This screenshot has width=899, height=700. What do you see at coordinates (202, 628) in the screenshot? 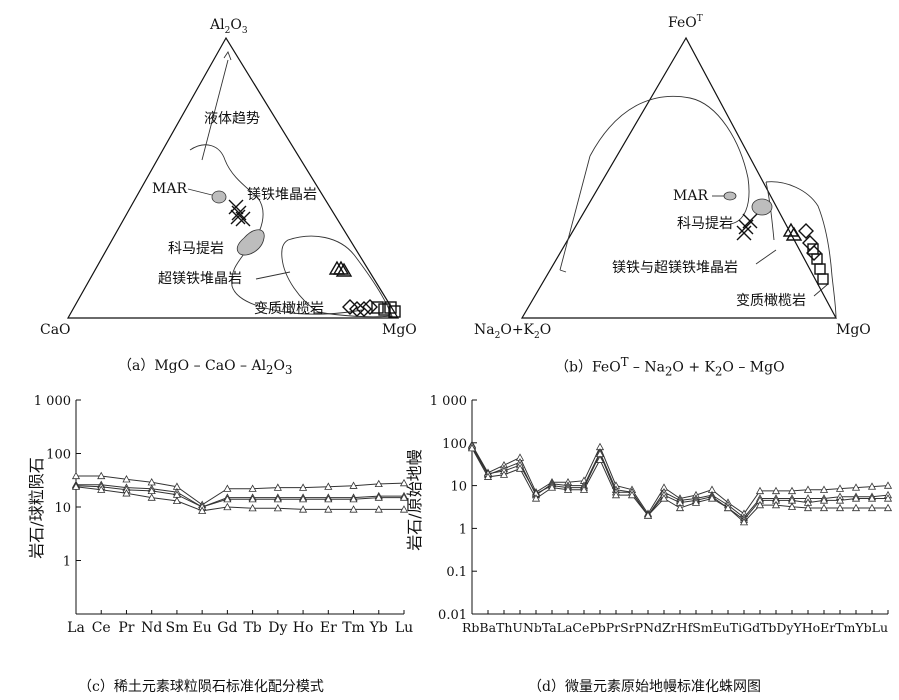
I see `x-tick-label: Eu` at bounding box center [202, 628].